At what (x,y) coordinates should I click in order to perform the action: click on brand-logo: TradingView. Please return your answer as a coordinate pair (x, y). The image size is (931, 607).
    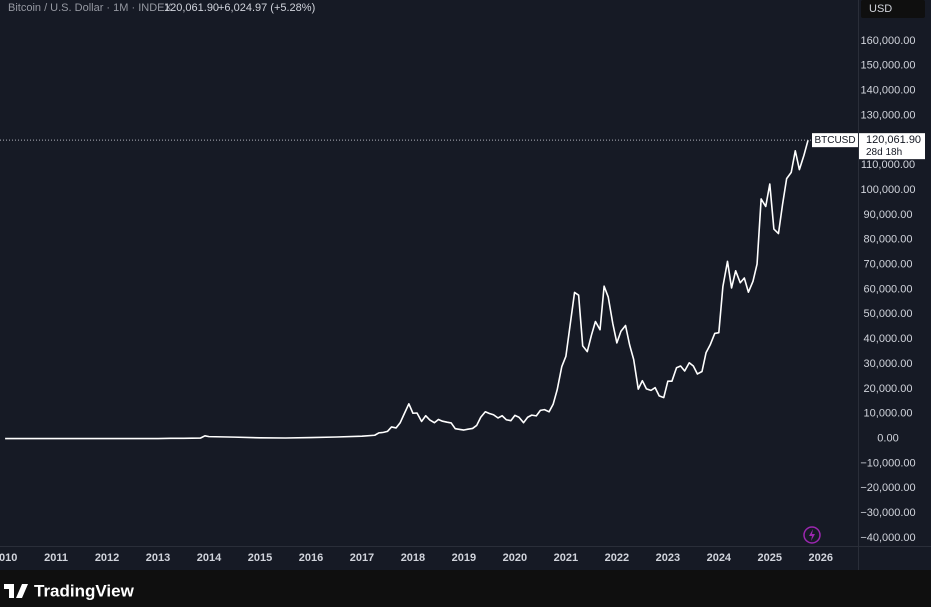
    Looking at the image, I should click on (69, 590).